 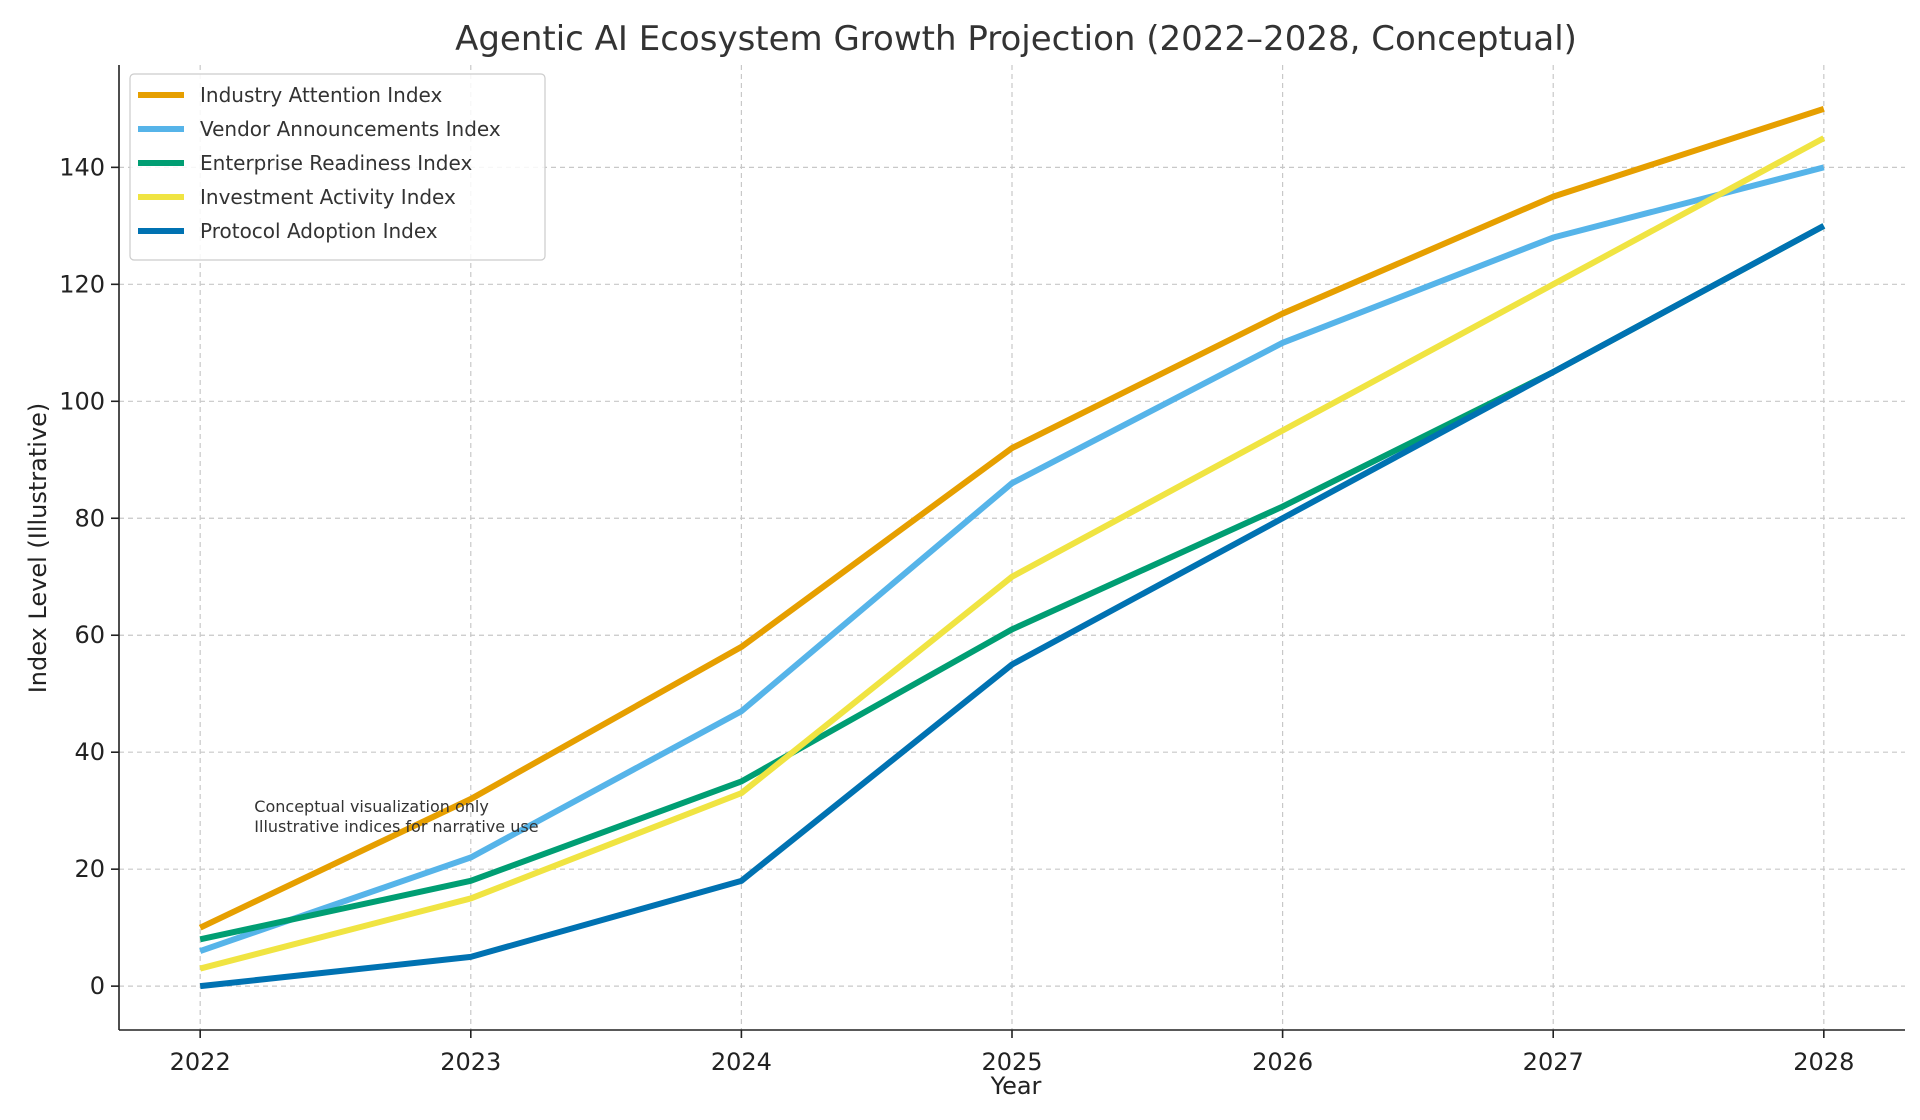 What do you see at coordinates (371, 806) in the screenshot?
I see `annotation-line: Conceptual visualization only` at bounding box center [371, 806].